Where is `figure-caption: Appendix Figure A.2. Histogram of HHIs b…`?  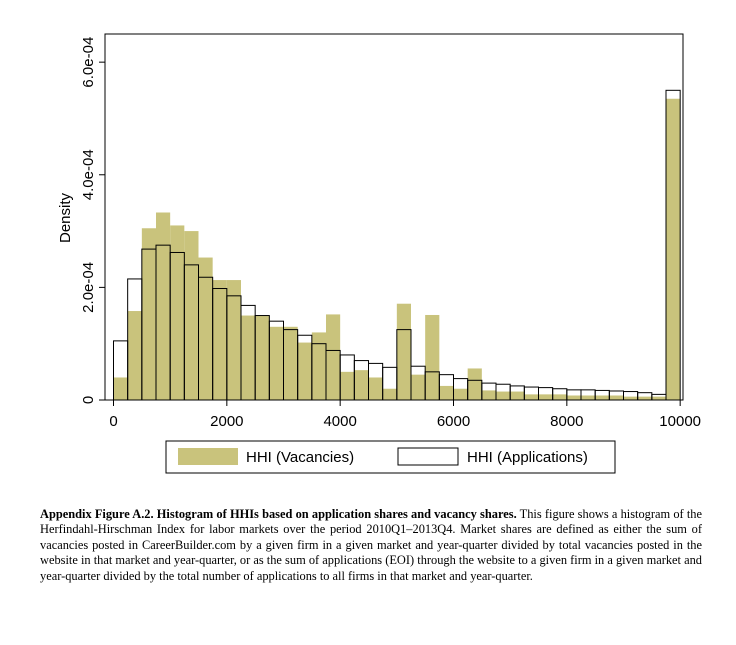
figure-caption: Appendix Figure A.2. Histogram of HHIs b… is located at coordinates (371, 545).